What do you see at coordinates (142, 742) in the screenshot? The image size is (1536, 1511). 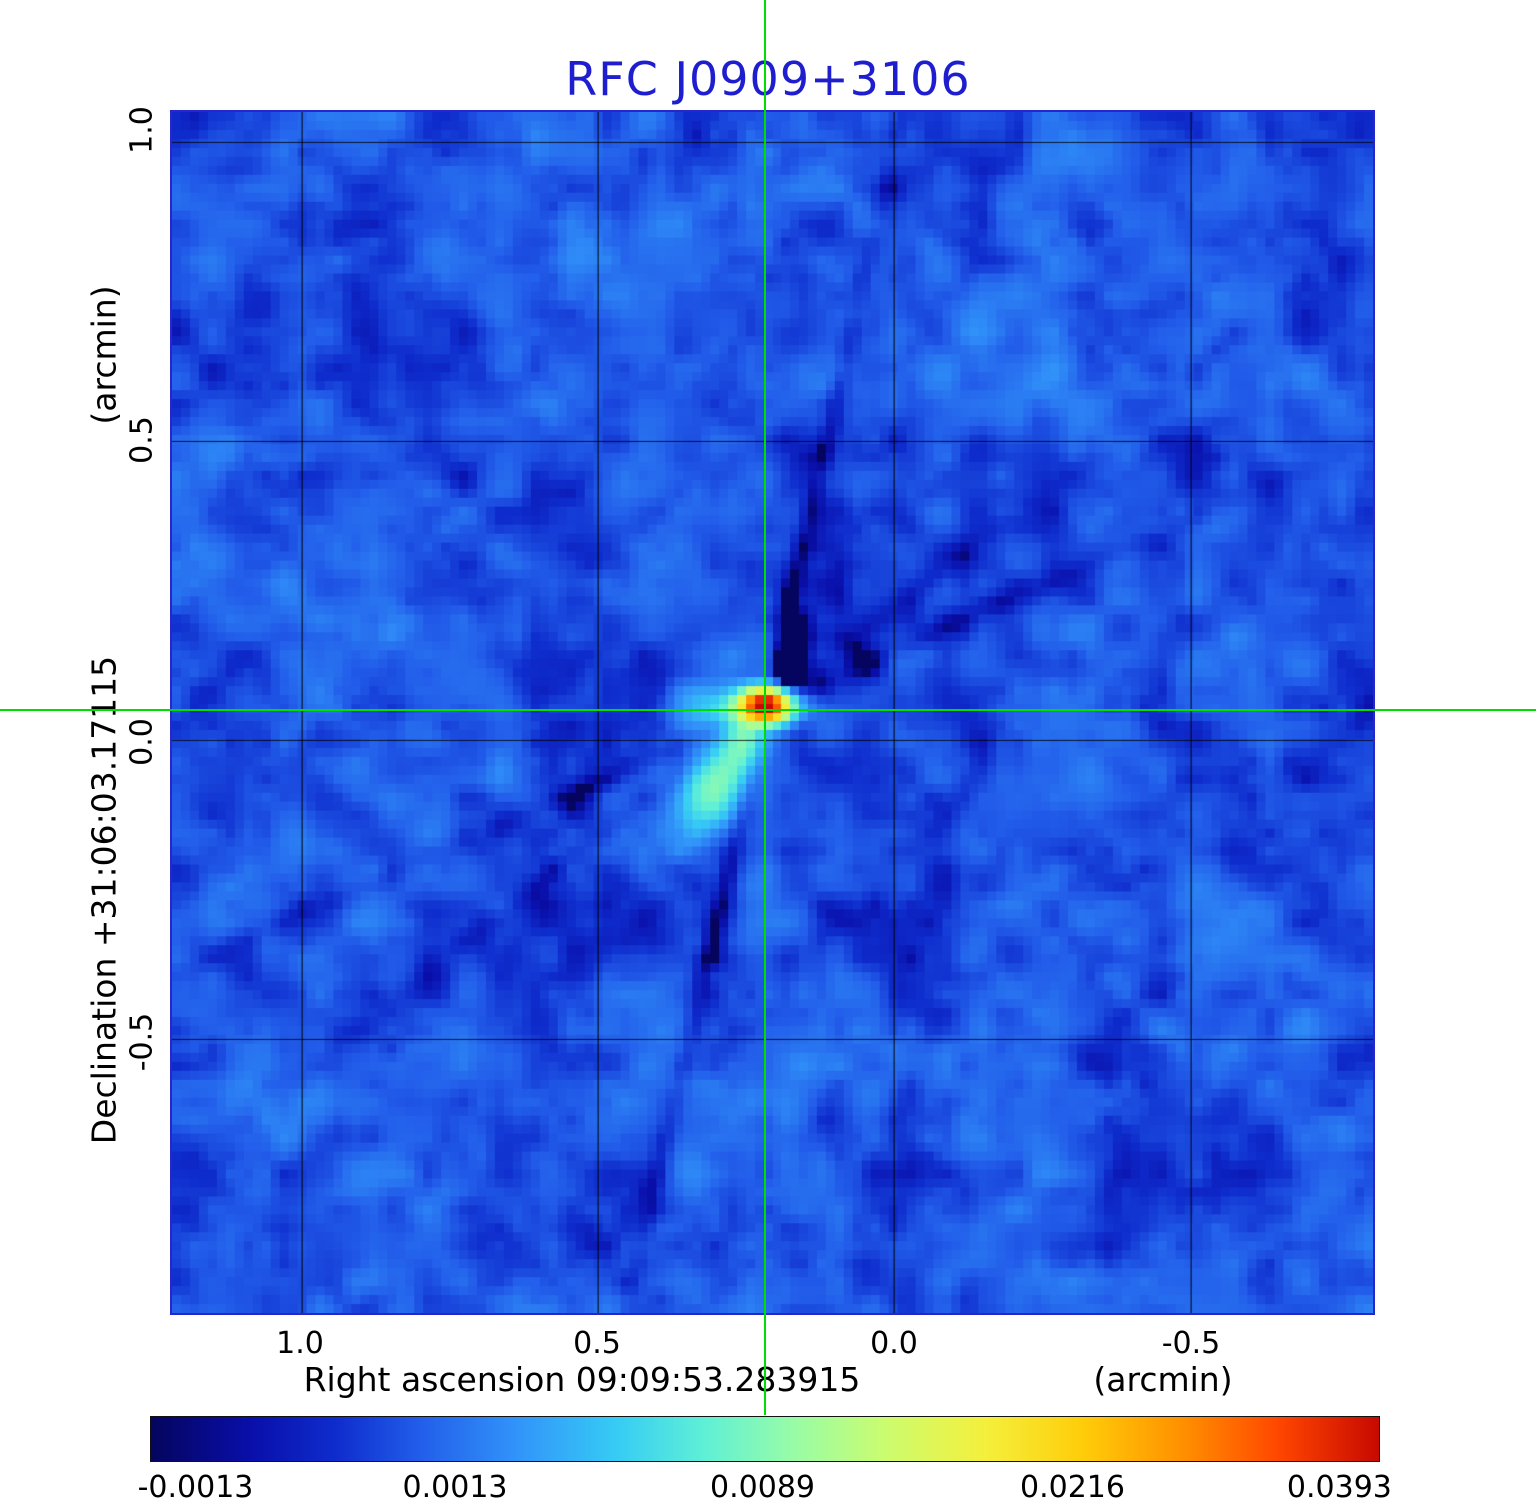 I see `y-tick-label: 0.0` at bounding box center [142, 742].